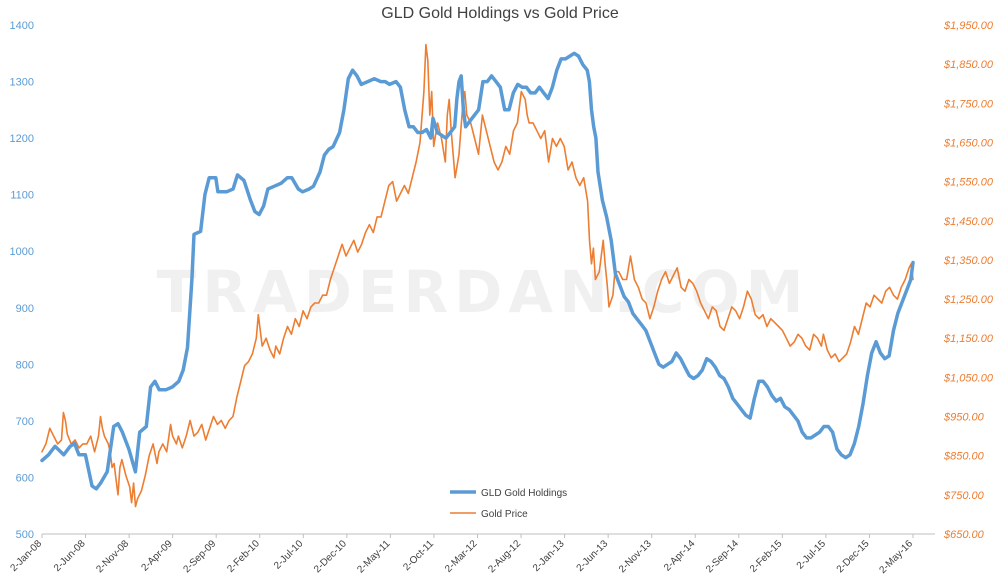 This screenshot has height=582, width=1000. I want to click on x-tick-label: 2-Jan-13, so click(549, 556).